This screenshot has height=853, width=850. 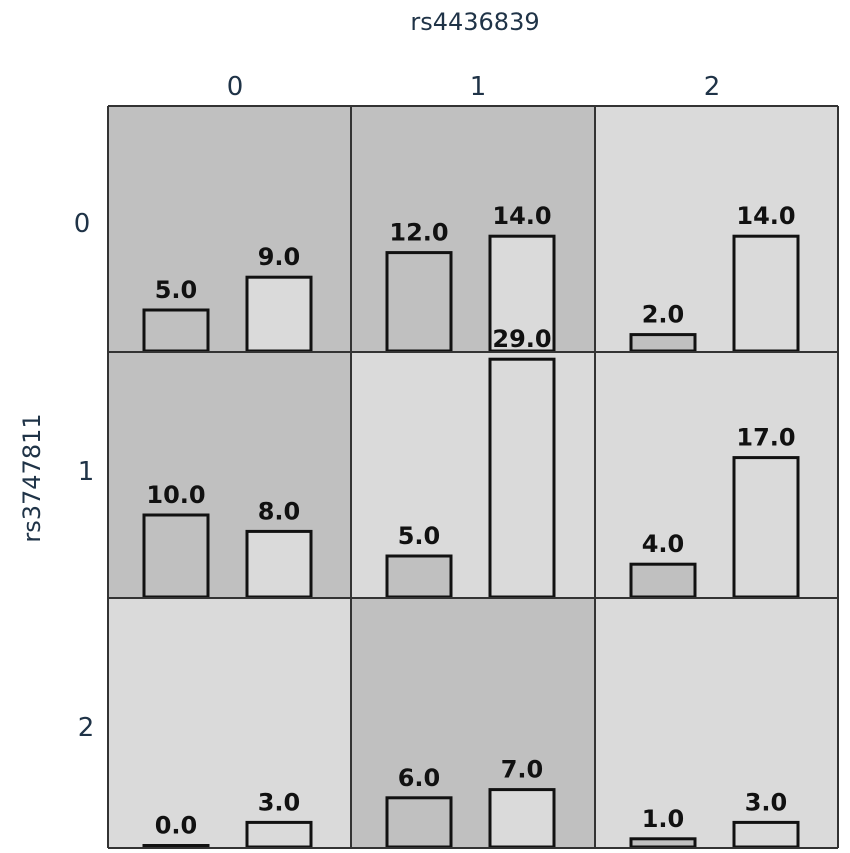 I want to click on value-label-r0-c2-0: 2.0, so click(x=663, y=315).